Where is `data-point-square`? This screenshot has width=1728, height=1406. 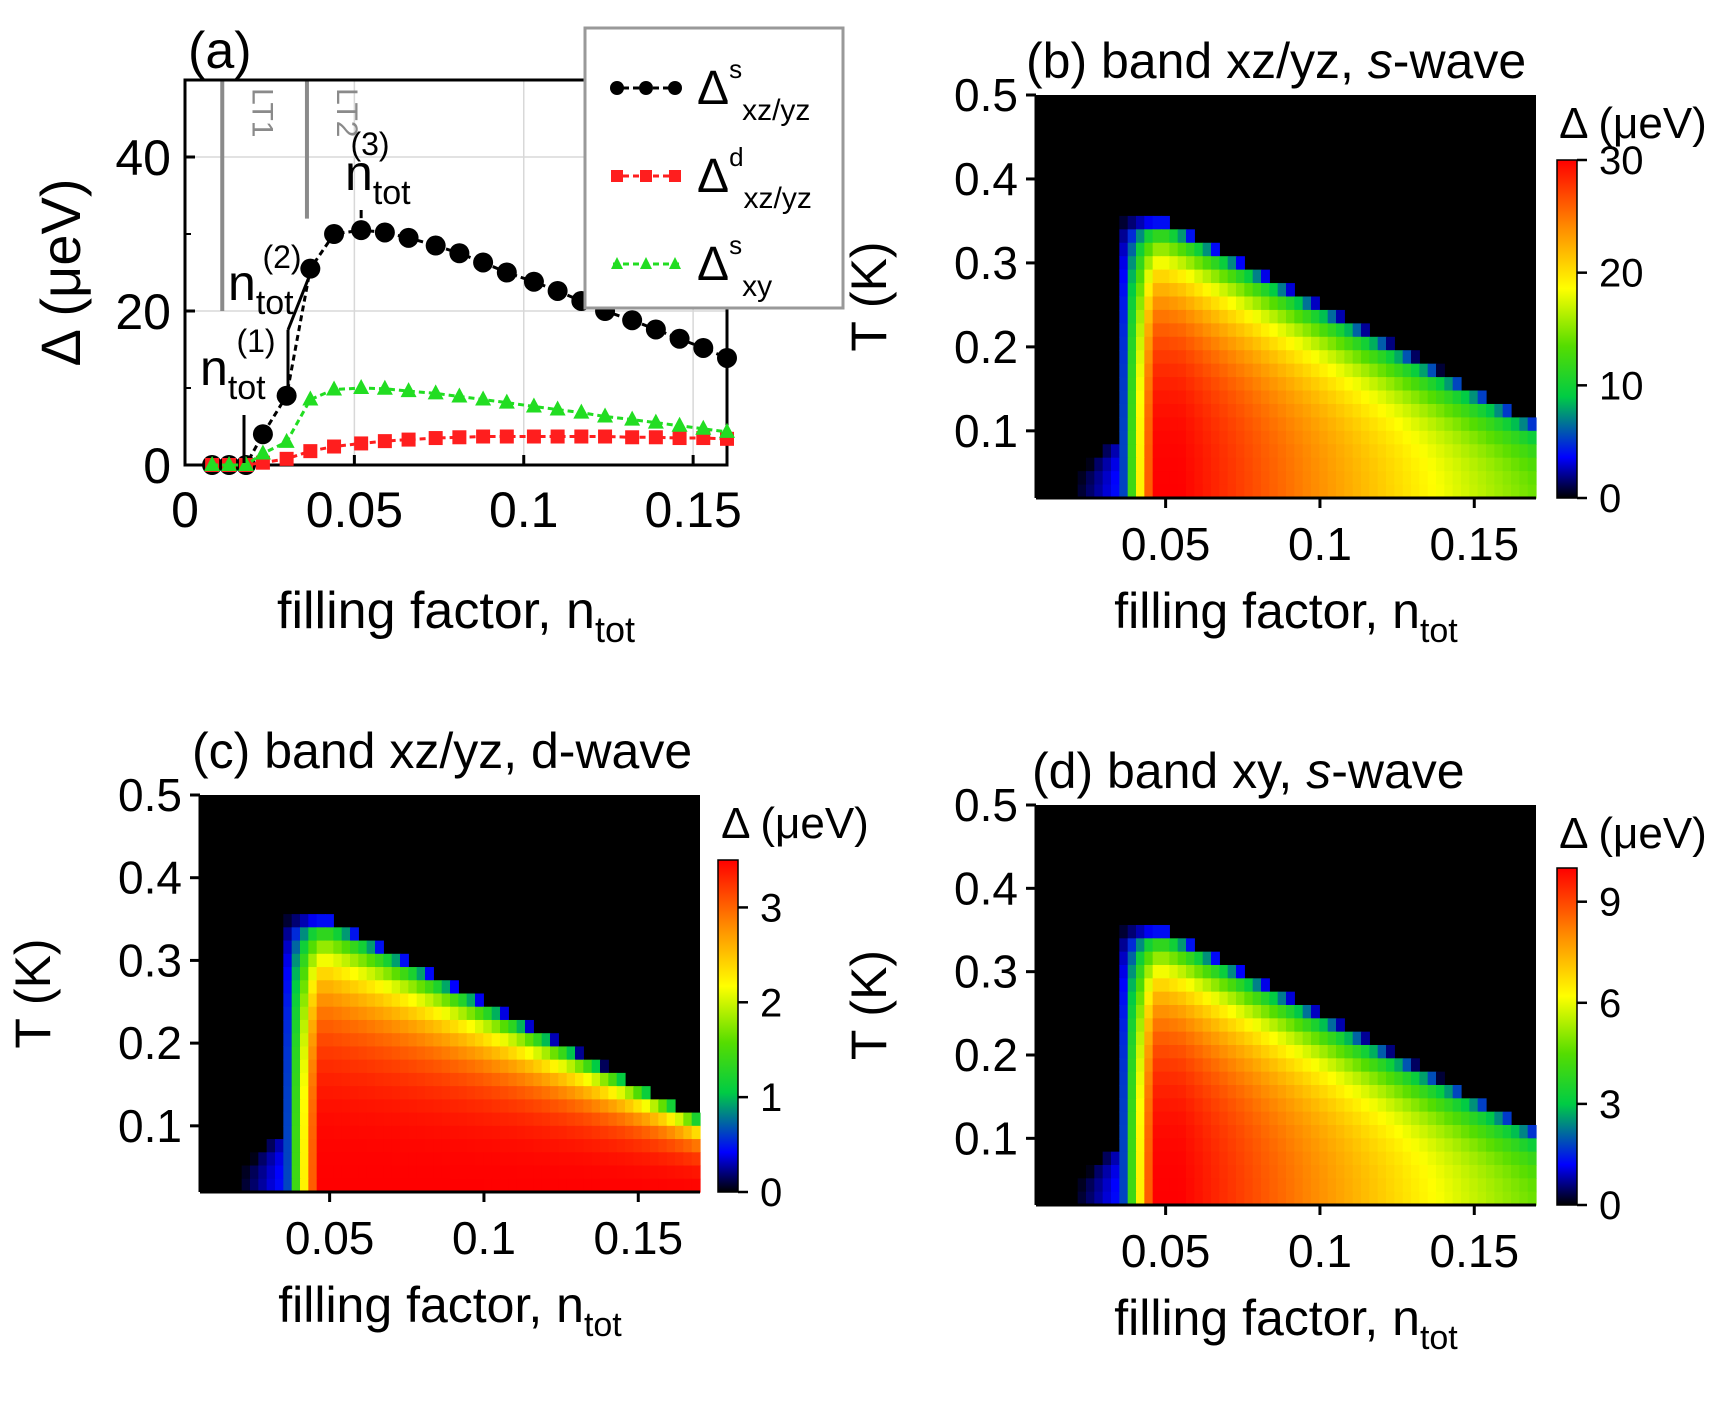 data-point-square is located at coordinates (361, 443).